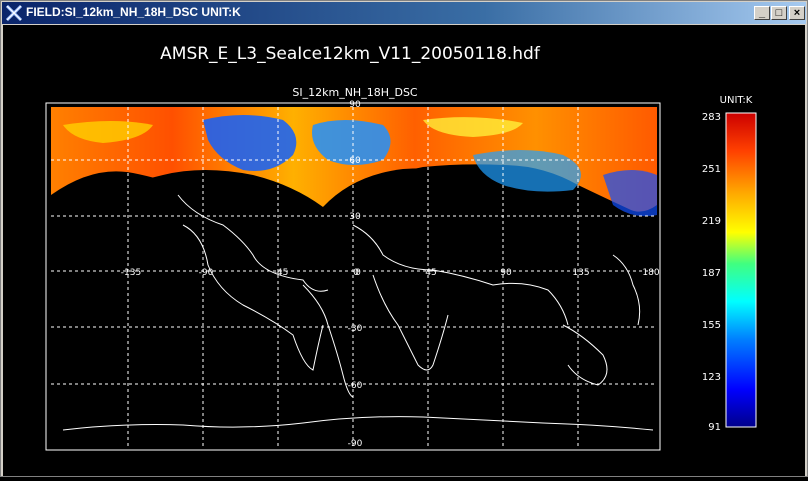 The width and height of the screenshot is (808, 481). I want to click on maximize-button: □, so click(779, 13).